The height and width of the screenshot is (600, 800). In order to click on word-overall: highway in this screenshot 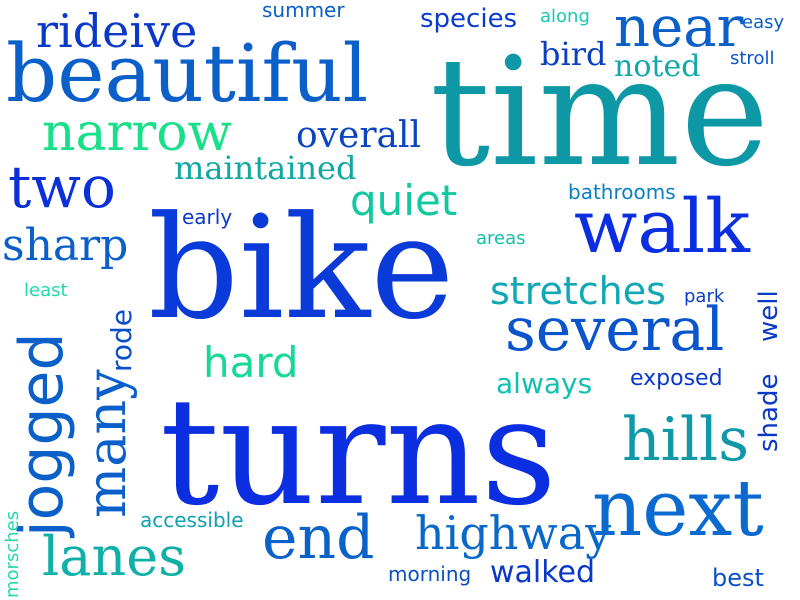, I will do `click(513, 533)`.